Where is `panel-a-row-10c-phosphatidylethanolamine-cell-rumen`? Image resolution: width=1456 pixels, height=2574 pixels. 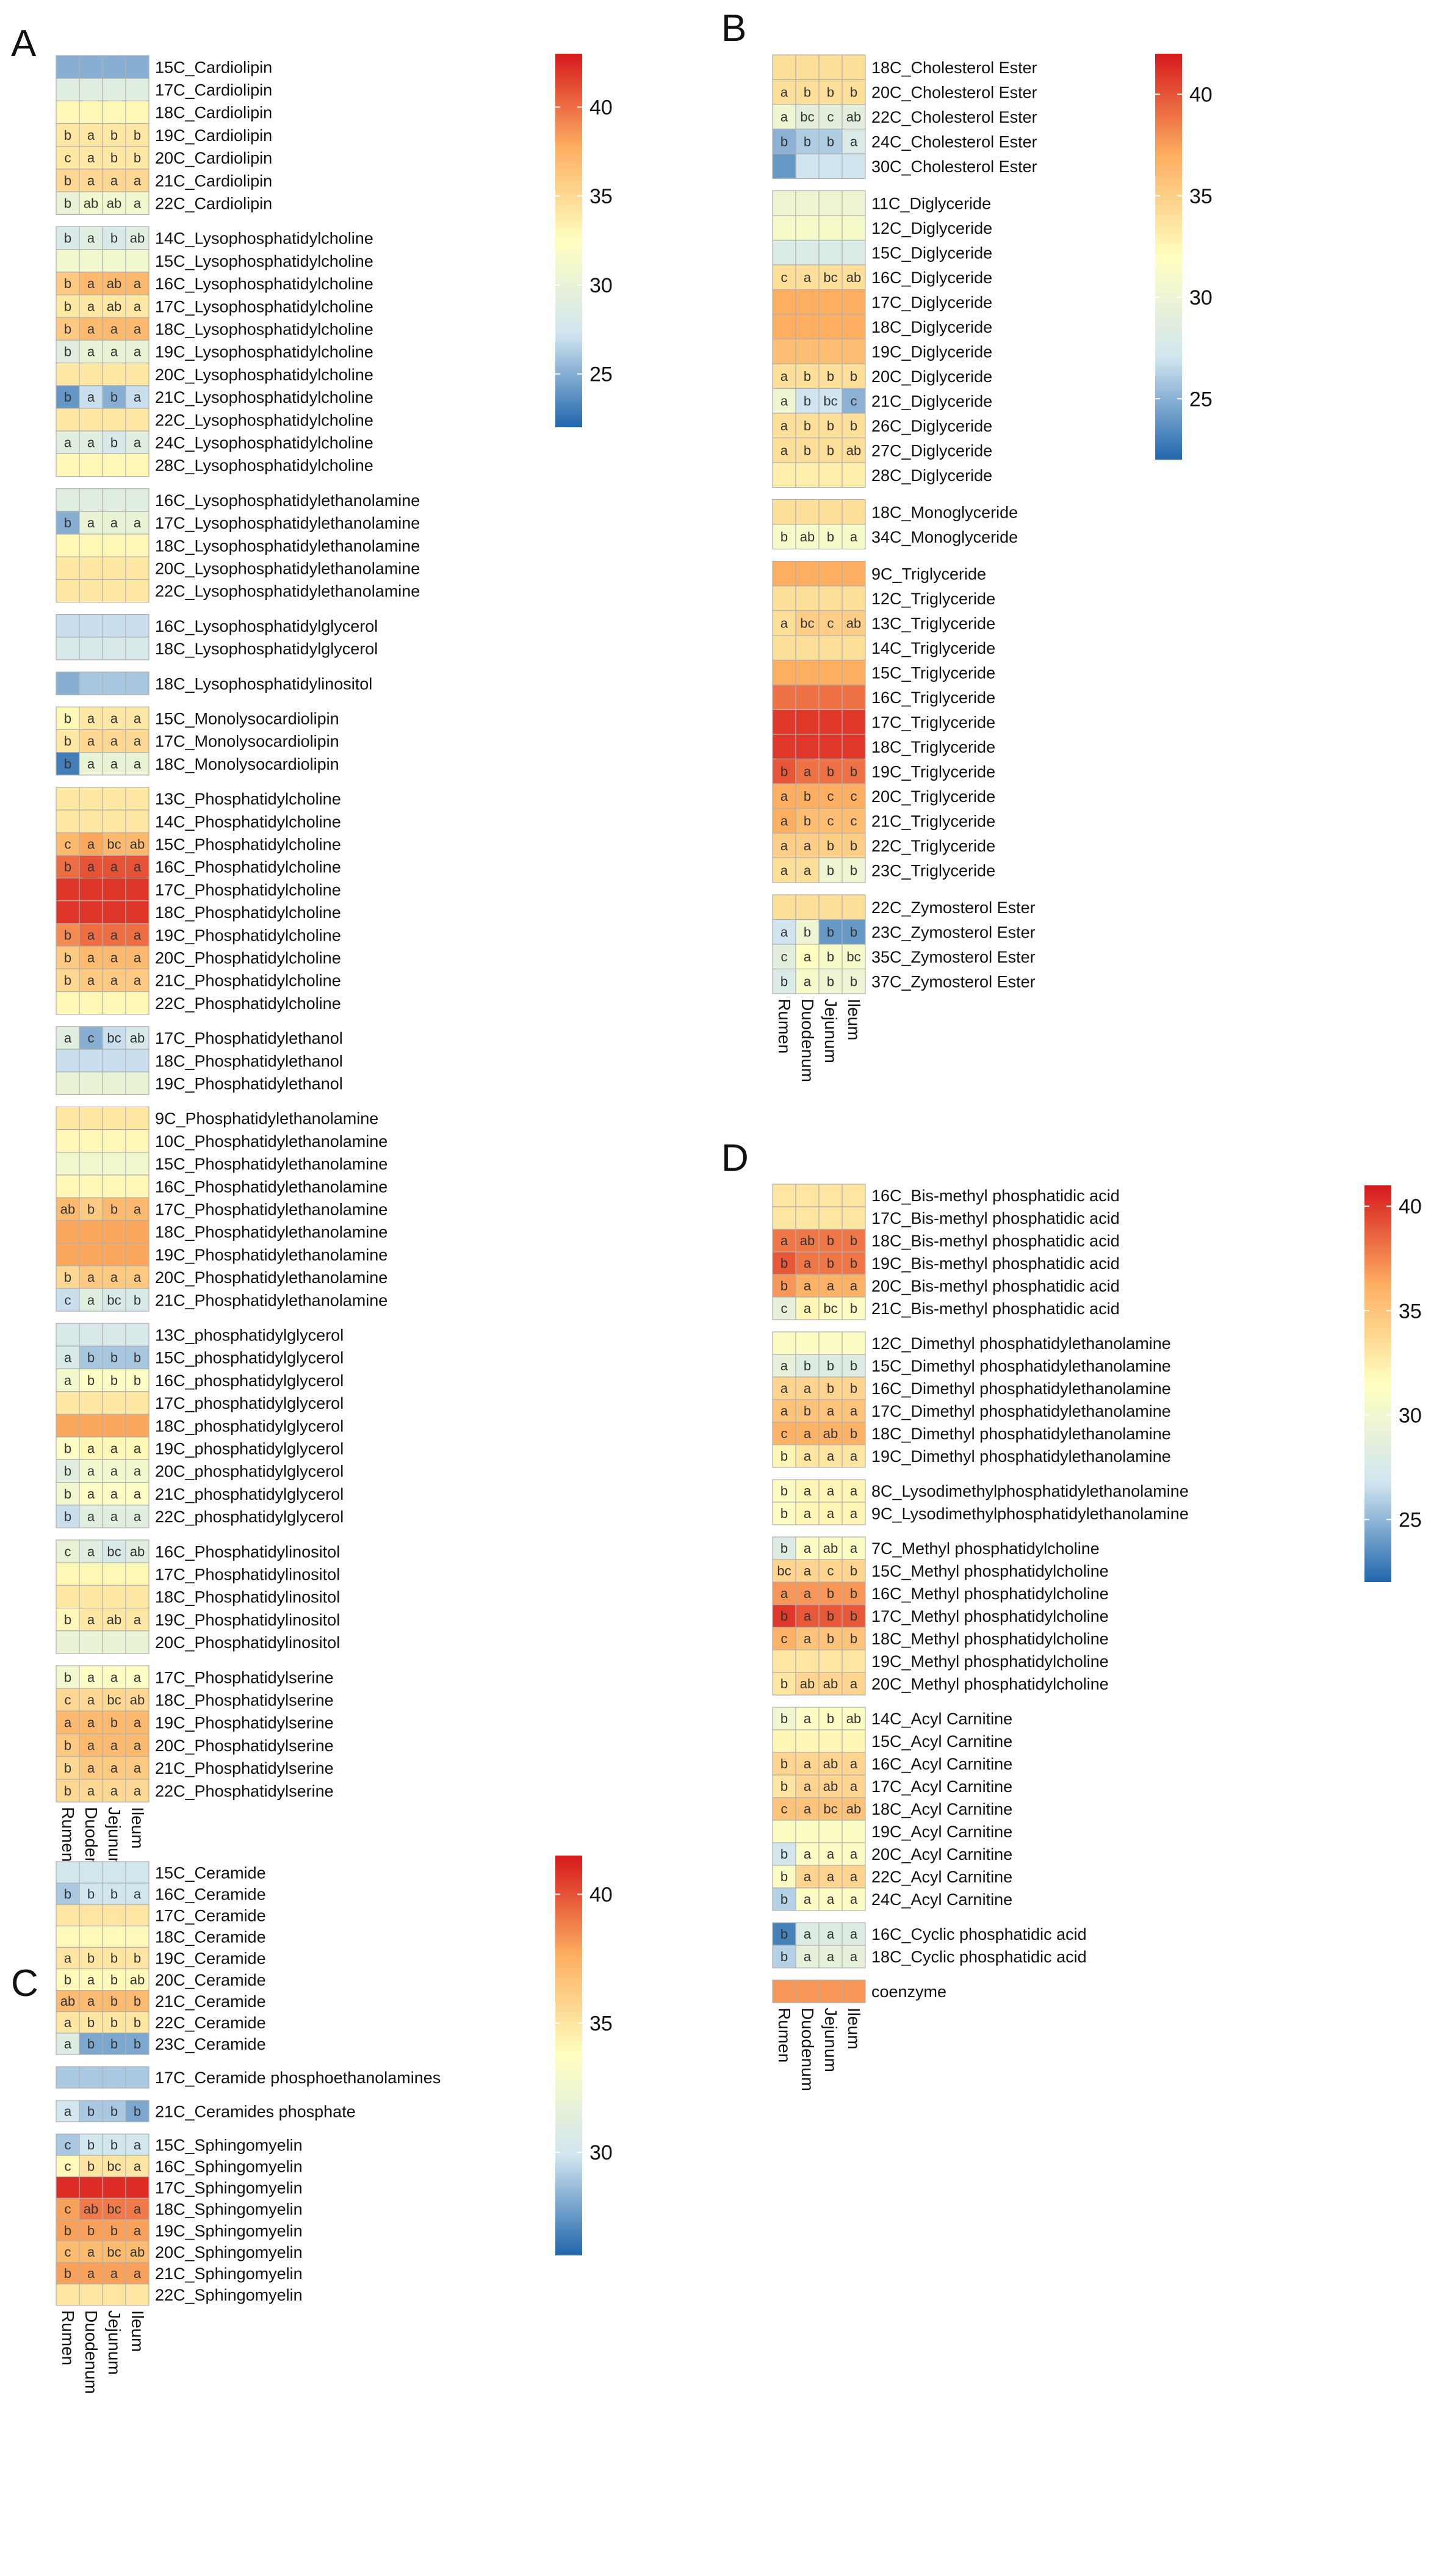
panel-a-row-10c-phosphatidylethanolamine-cell-rumen is located at coordinates (68, 1141).